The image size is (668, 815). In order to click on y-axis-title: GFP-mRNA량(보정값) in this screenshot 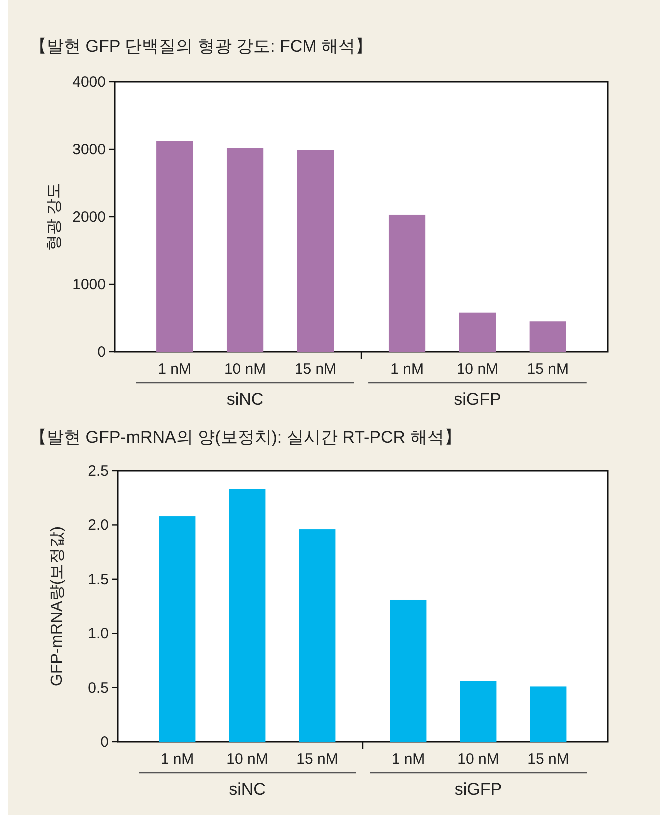, I will do `click(57, 606)`.